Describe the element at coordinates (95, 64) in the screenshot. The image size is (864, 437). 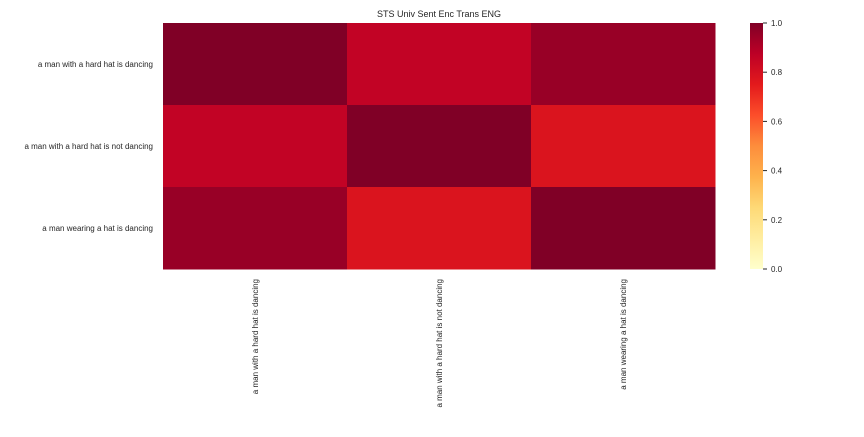
I see `row-label: a man with a hard hat is dancing` at that location.